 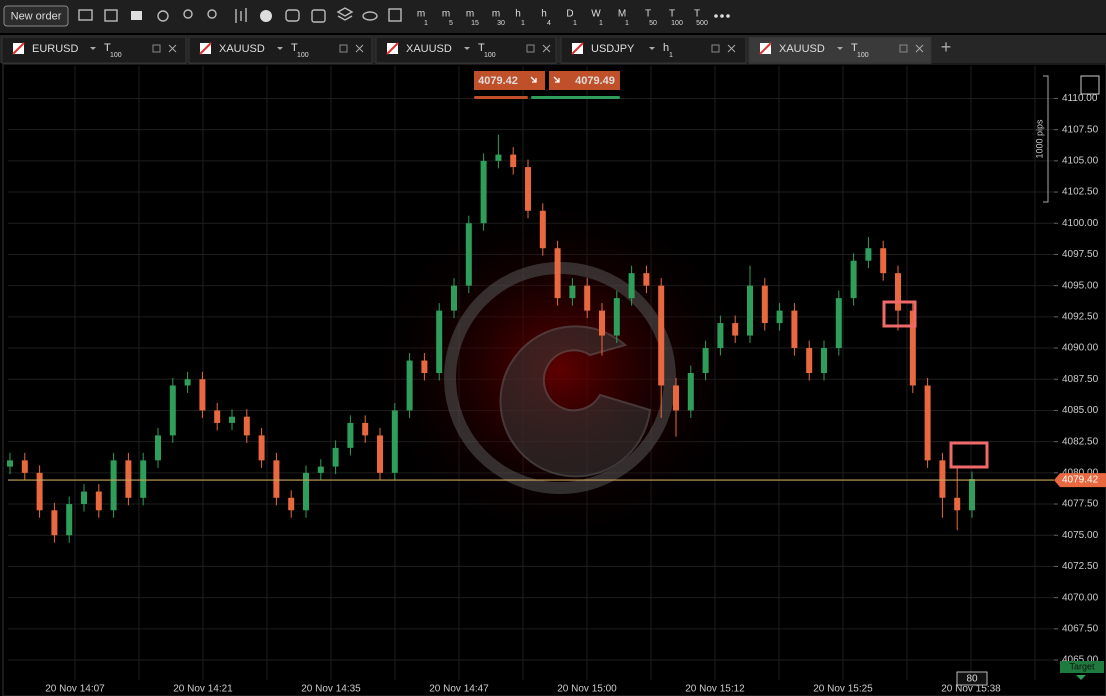 What do you see at coordinates (1090, 85) in the screenshot?
I see `popout-button` at bounding box center [1090, 85].